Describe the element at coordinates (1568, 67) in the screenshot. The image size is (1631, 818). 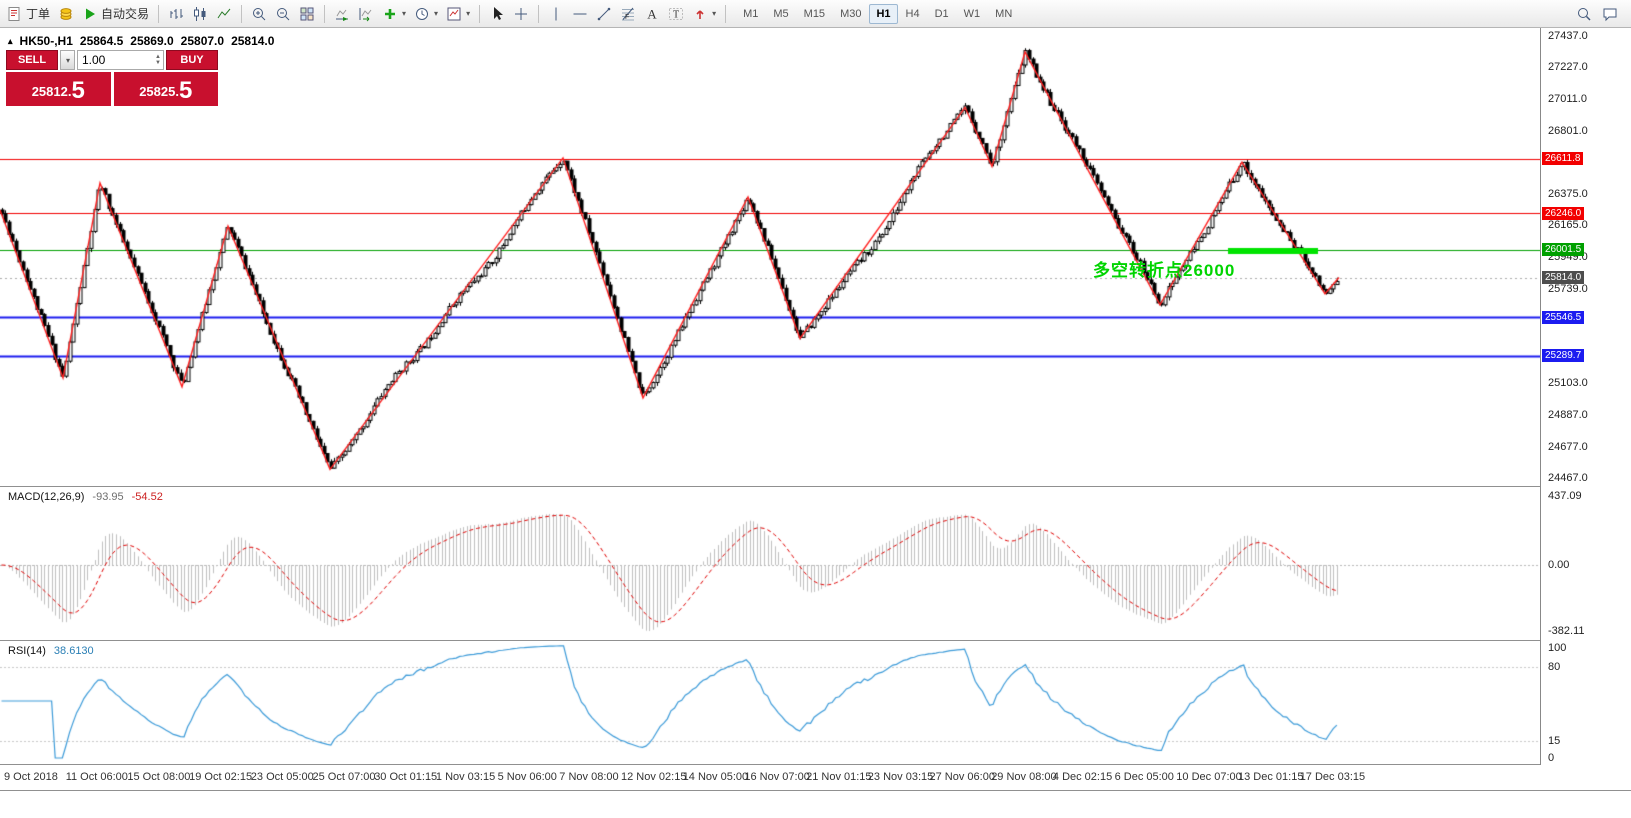
I see `price-tick-label: 27227.0` at that location.